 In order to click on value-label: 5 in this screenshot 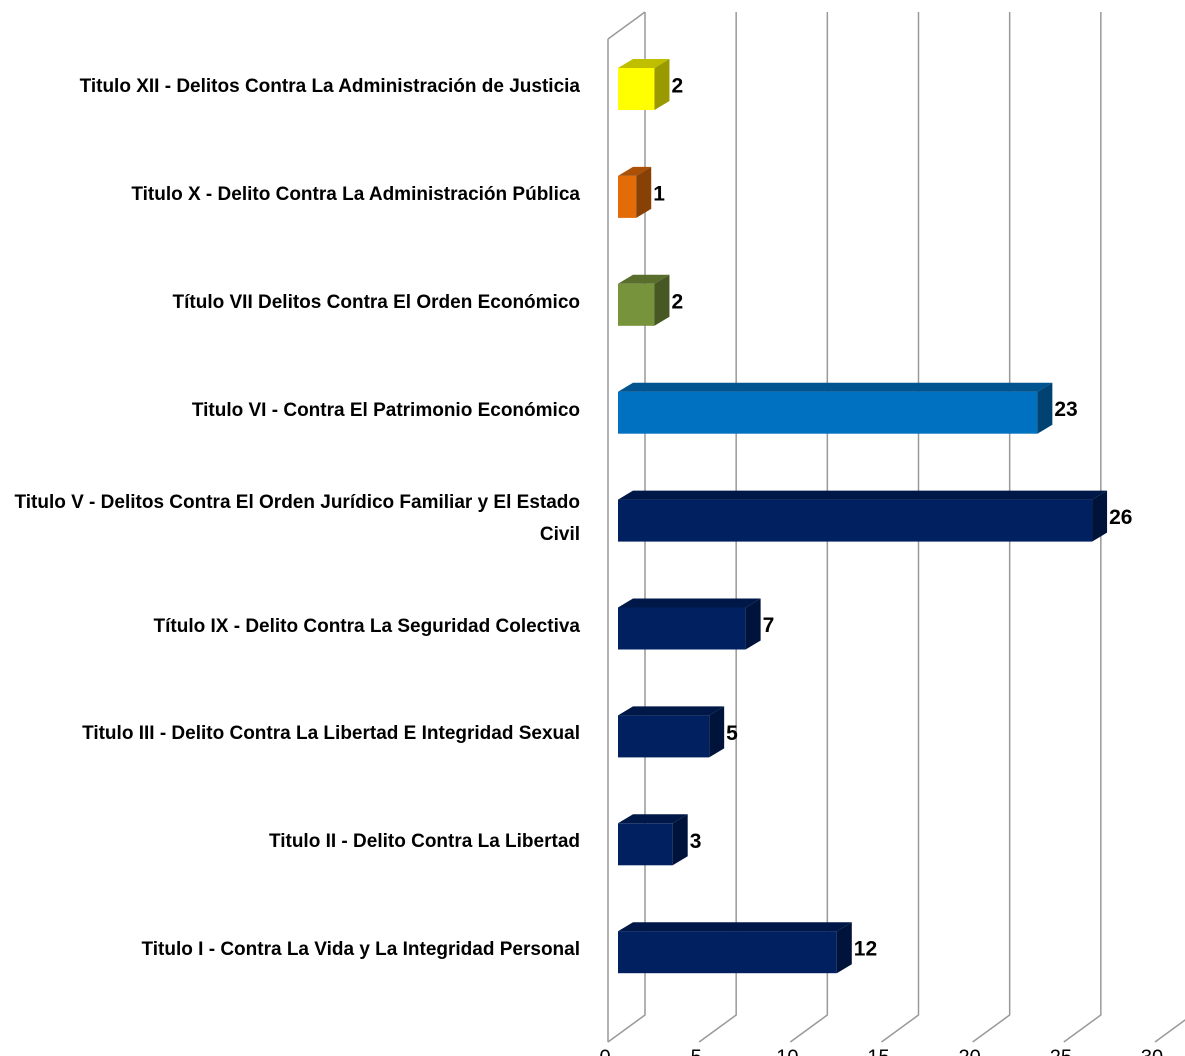, I will do `click(732, 733)`.